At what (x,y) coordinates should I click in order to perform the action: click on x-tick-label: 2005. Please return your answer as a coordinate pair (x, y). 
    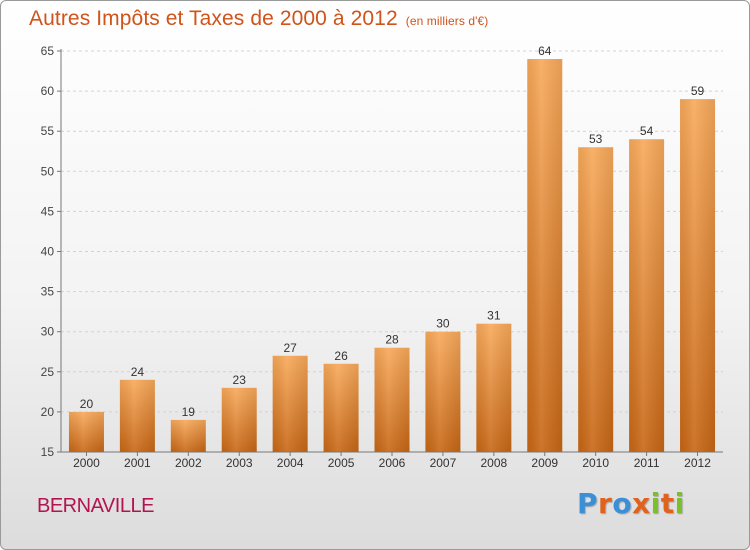
    Looking at the image, I should click on (341, 463).